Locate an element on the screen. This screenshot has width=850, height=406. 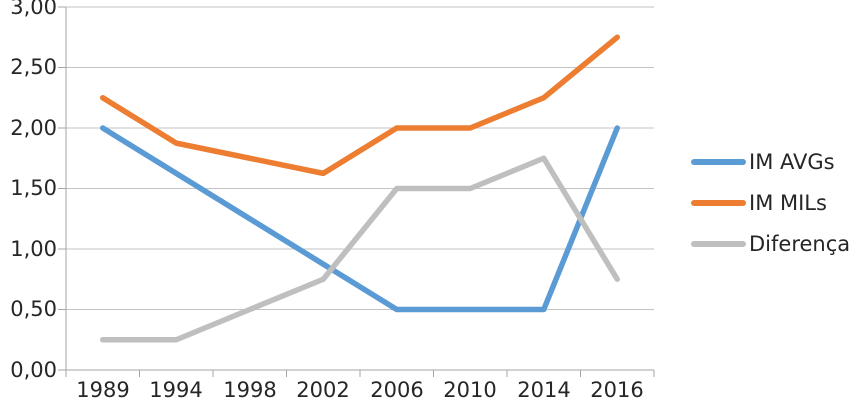
y-tick-label: 1,00 is located at coordinates (33, 249).